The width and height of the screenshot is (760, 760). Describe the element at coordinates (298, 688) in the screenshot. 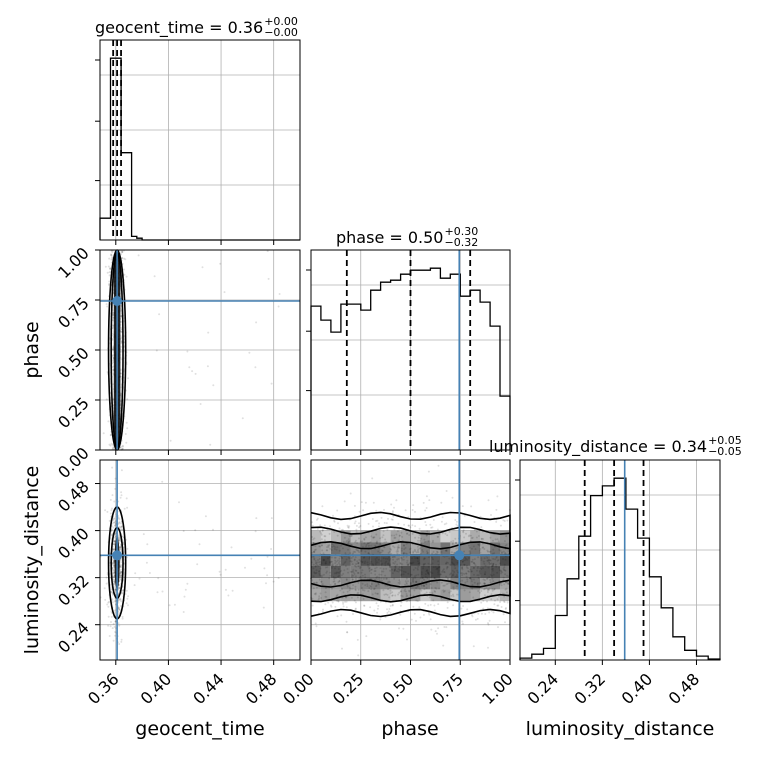

I see `x-tick-label: 0.00` at that location.